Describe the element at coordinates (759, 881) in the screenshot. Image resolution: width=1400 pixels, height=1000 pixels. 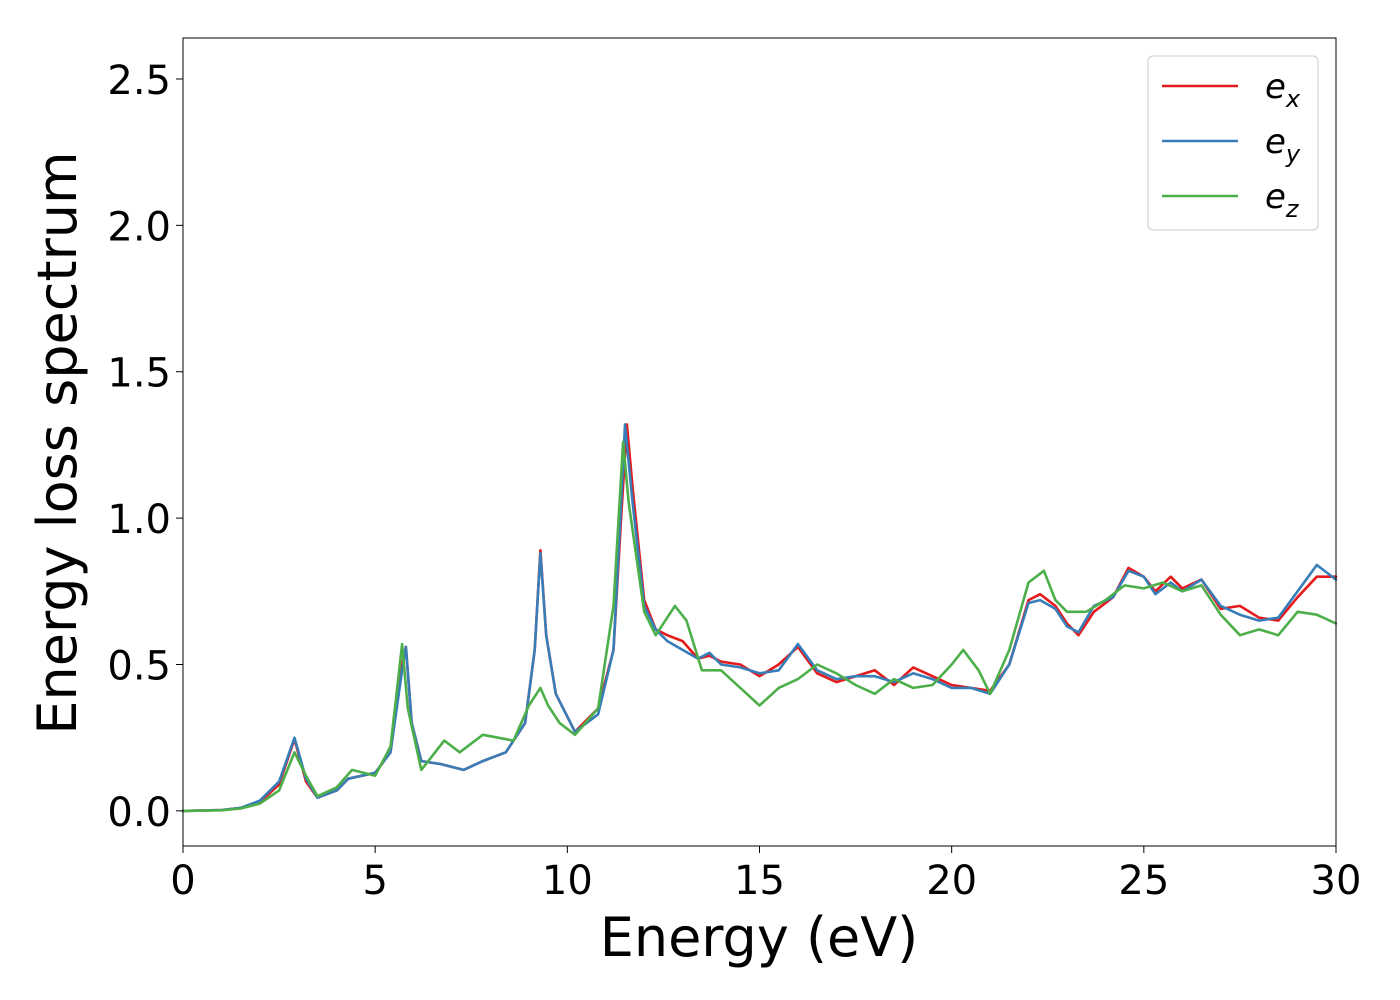
I see `x-tick-label: 15` at that location.